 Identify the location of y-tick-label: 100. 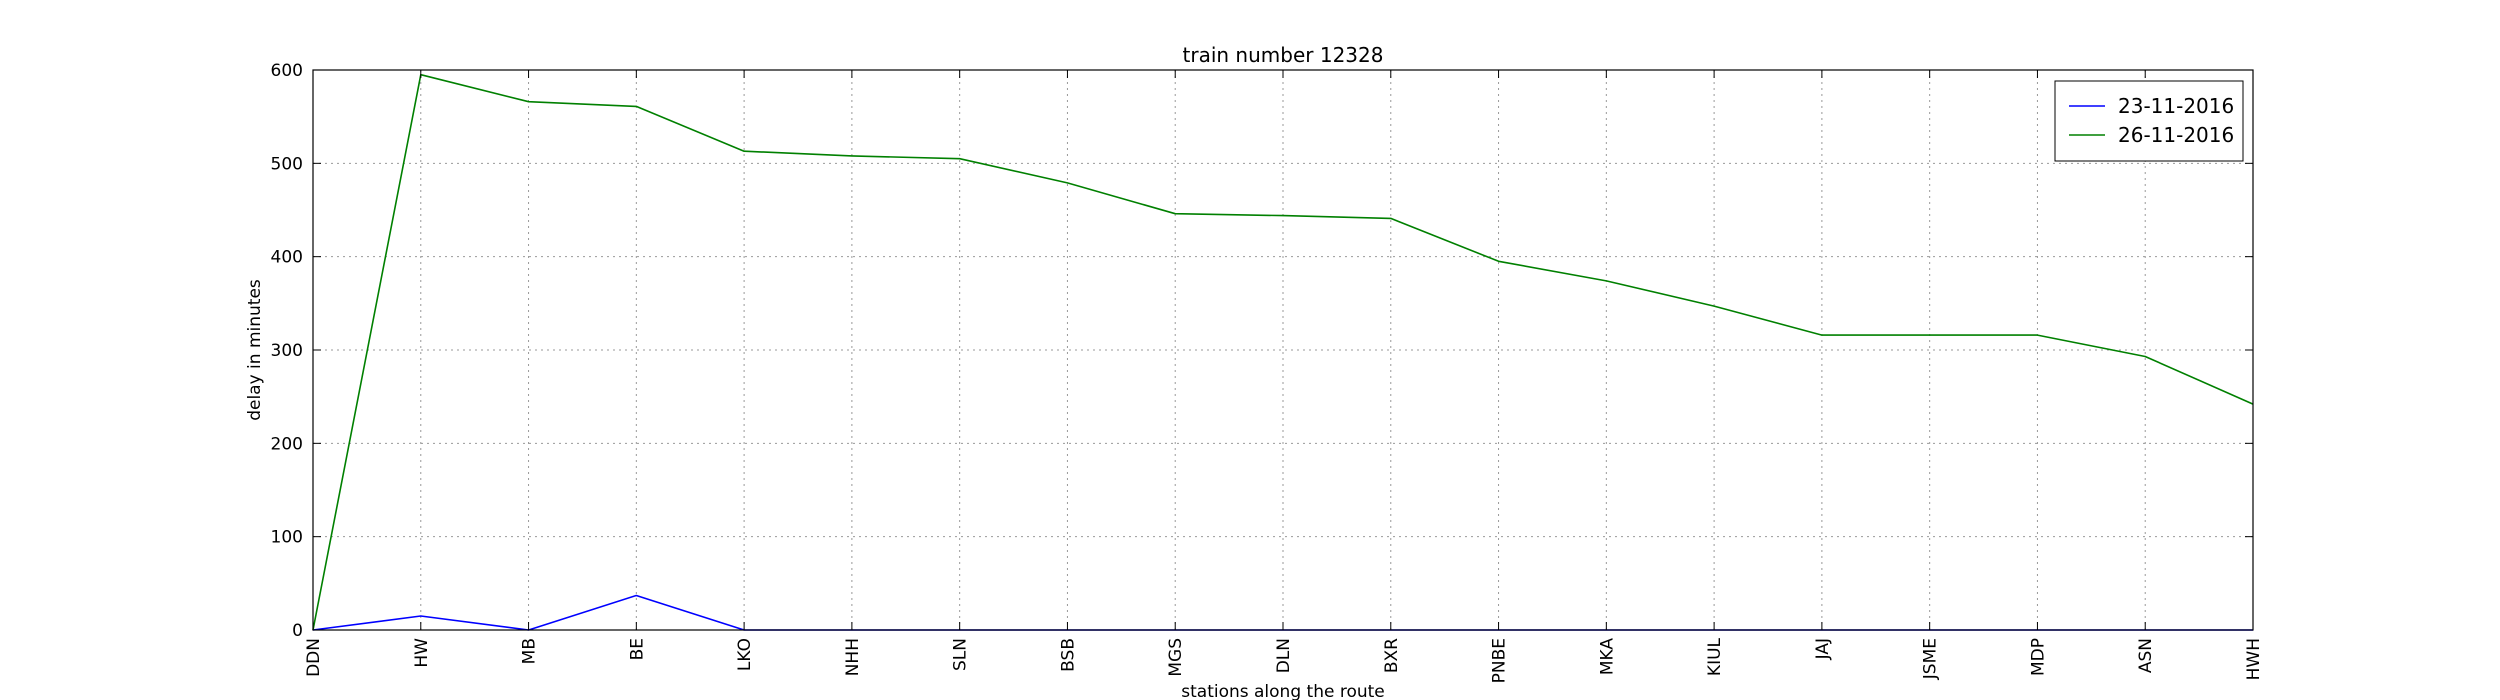
(287, 538).